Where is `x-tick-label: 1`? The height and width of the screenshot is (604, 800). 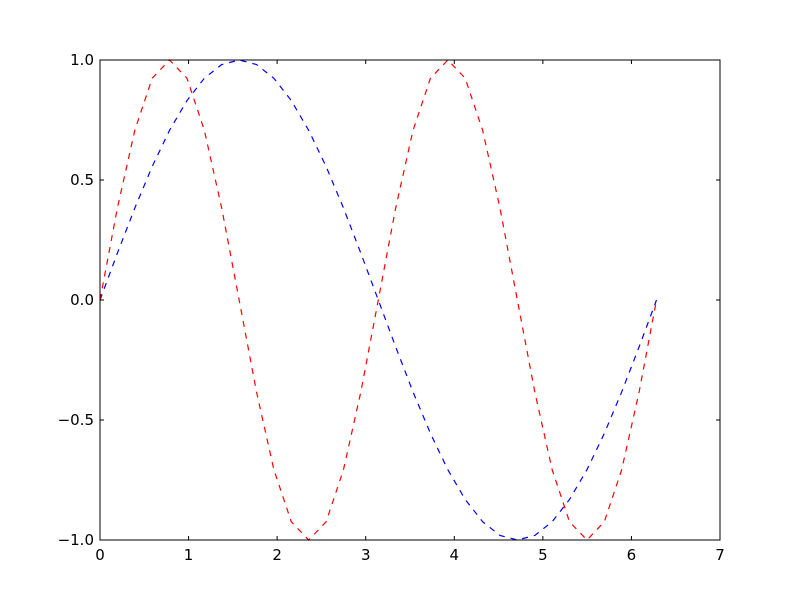 x-tick-label: 1 is located at coordinates (189, 555).